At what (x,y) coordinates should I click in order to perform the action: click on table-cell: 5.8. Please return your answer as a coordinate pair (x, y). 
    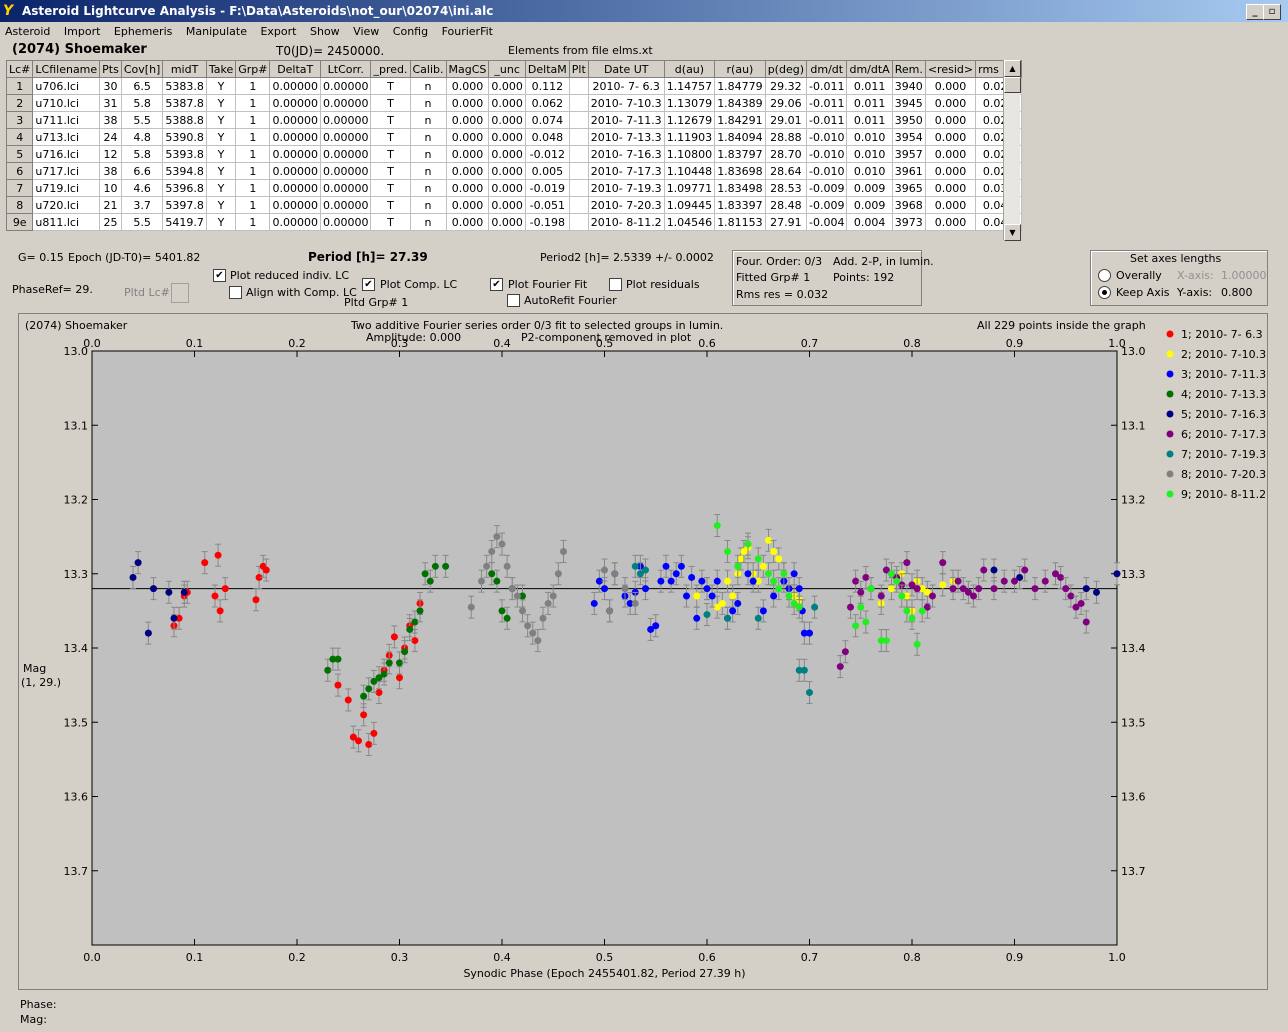
    Looking at the image, I should click on (142, 103).